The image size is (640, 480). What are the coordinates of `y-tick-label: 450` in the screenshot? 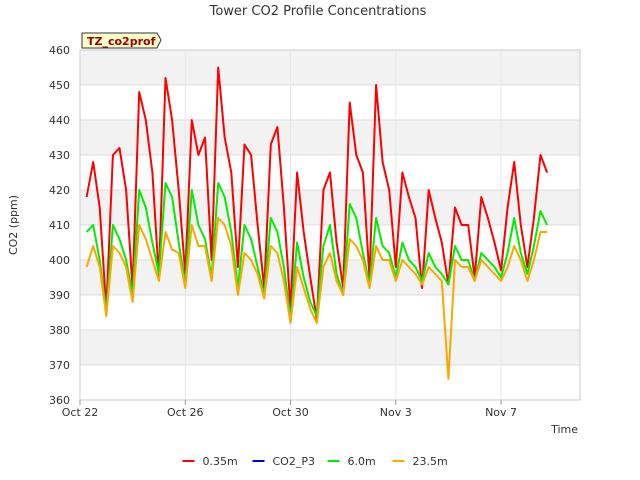 It's located at (59, 85).